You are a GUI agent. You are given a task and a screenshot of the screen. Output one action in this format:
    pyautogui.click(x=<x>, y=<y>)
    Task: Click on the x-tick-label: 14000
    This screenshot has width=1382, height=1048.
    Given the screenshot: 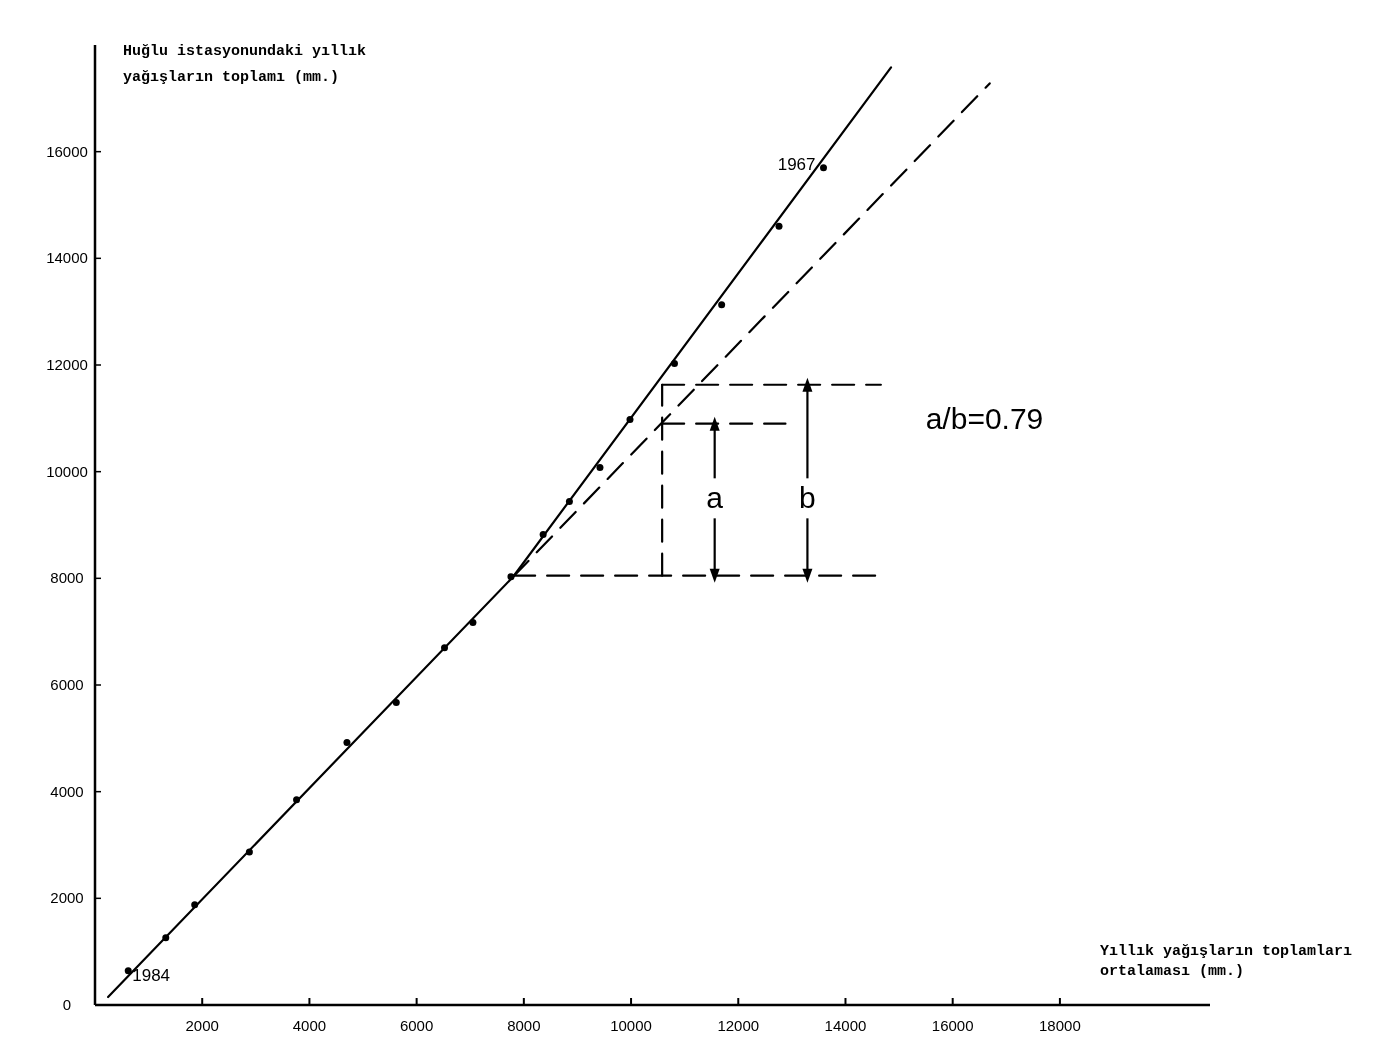 What is the action you would take?
    pyautogui.click(x=845, y=1025)
    